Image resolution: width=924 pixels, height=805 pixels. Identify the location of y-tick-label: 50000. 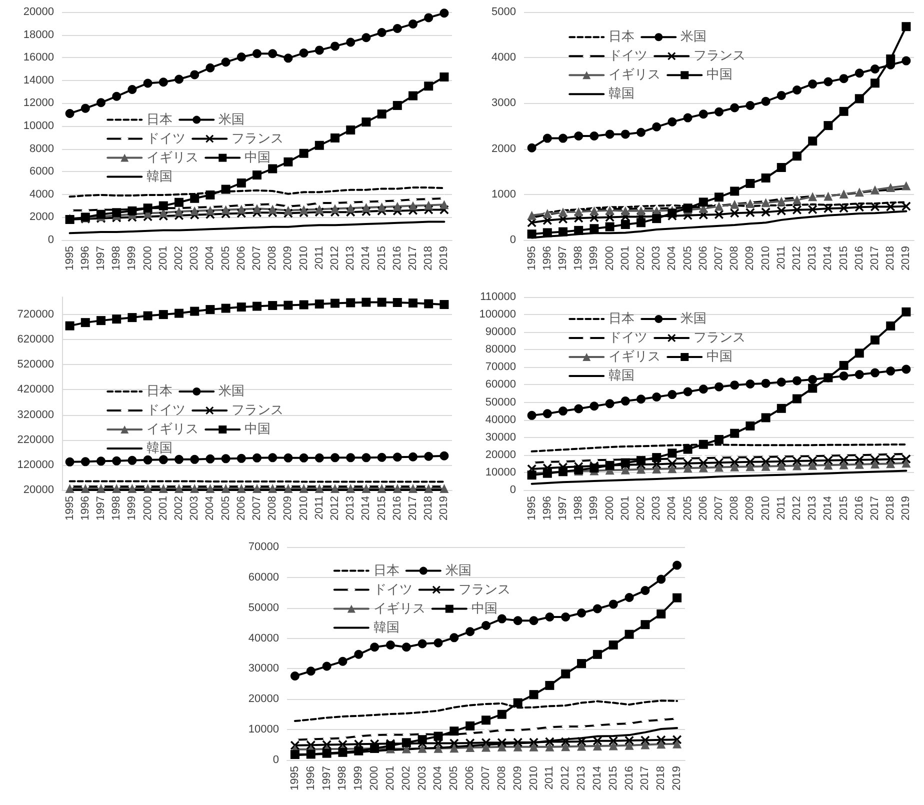
(263, 608).